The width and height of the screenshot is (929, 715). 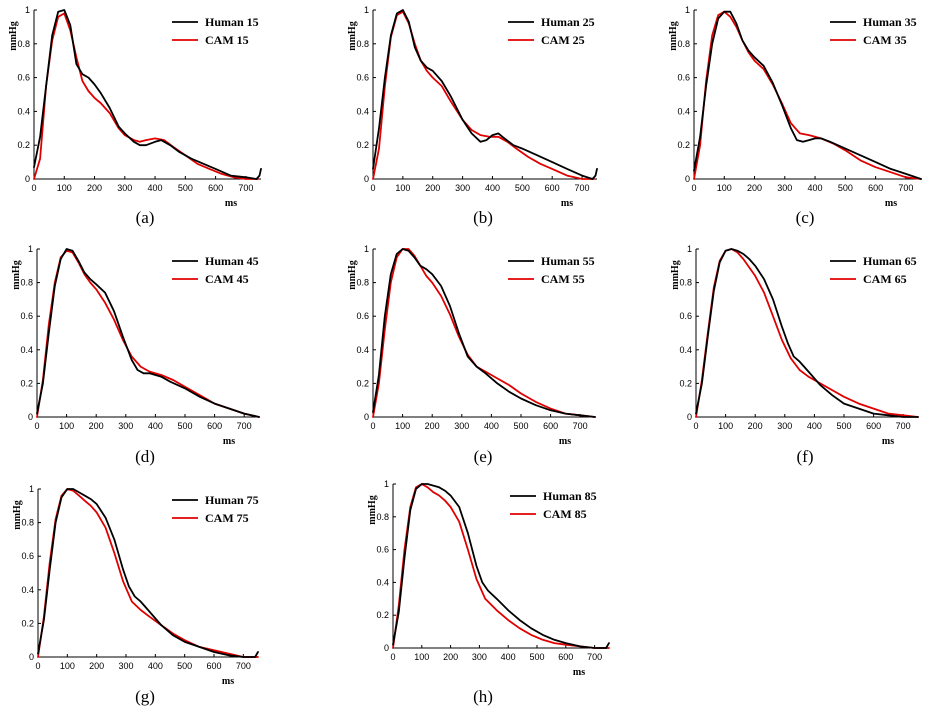 What do you see at coordinates (890, 22) in the screenshot?
I see `legend-label-human: Human 35` at bounding box center [890, 22].